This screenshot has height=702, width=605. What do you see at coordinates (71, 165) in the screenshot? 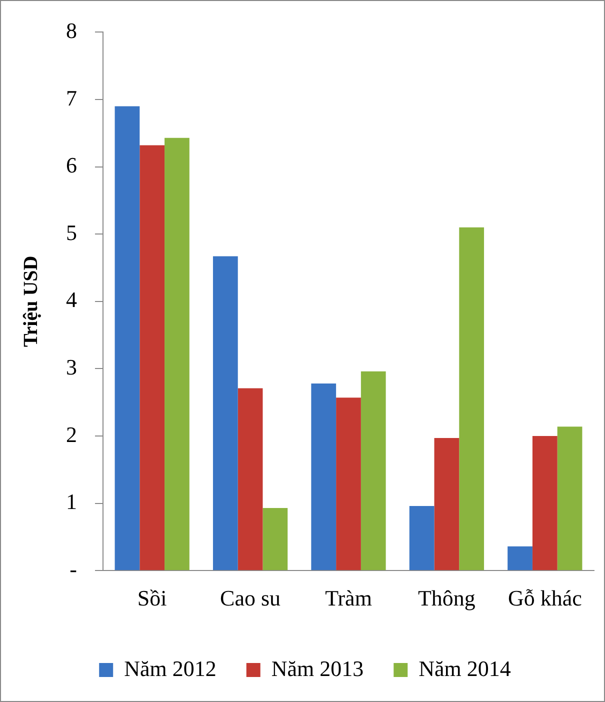
I see `y-tick-label: 6` at bounding box center [71, 165].